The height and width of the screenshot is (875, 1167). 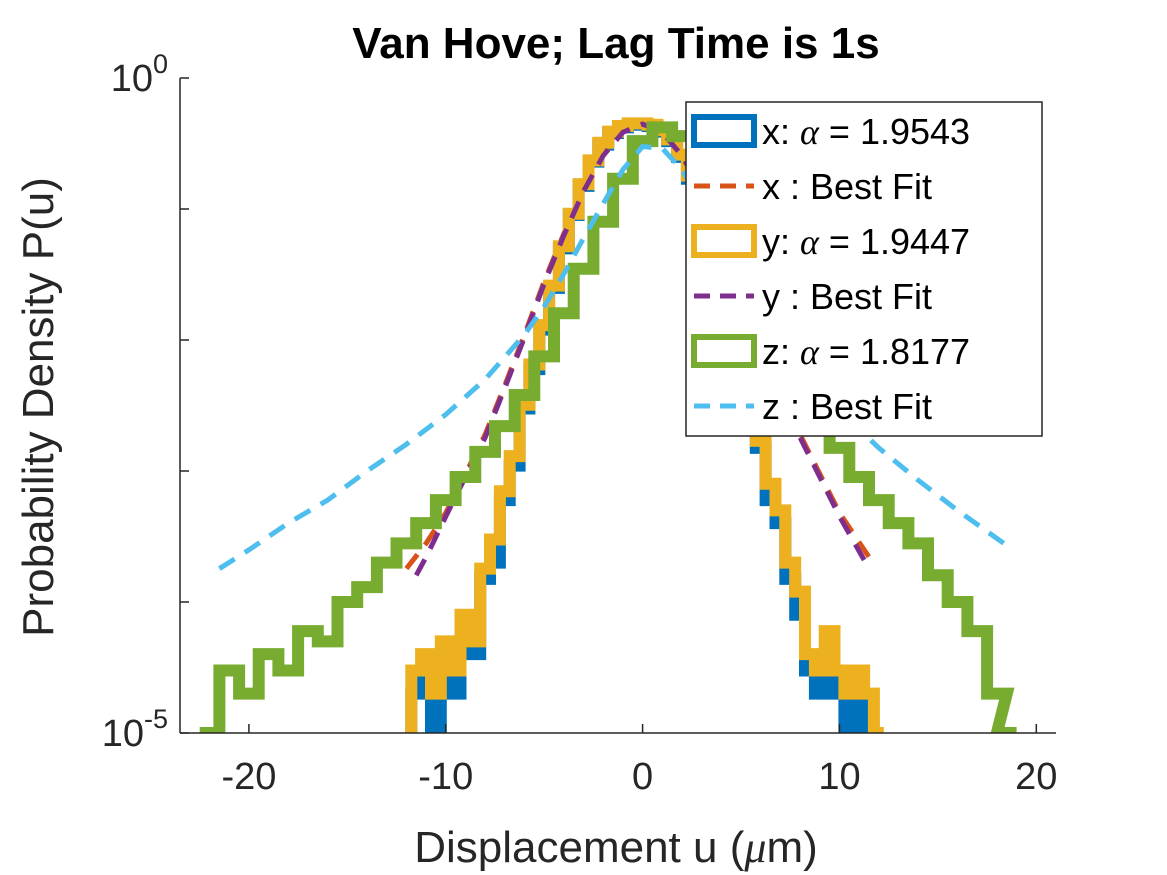 I want to click on legend-label: z: α = 1.8177, so click(x=866, y=351).